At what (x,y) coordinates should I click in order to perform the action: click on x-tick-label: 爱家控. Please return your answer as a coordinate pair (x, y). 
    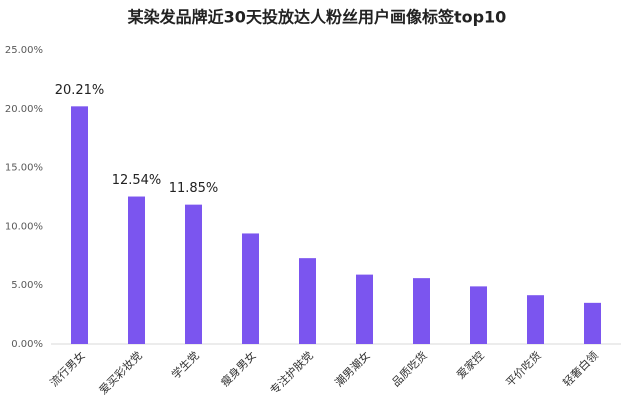
    Looking at the image, I should click on (470, 364).